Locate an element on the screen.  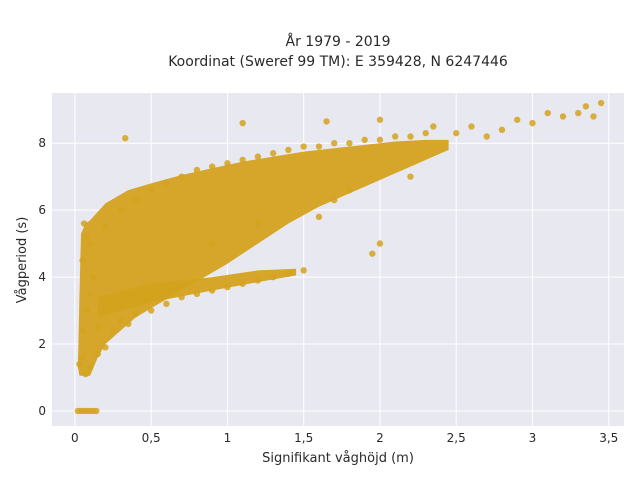
y-tick-label: 0 is located at coordinates (42, 411).